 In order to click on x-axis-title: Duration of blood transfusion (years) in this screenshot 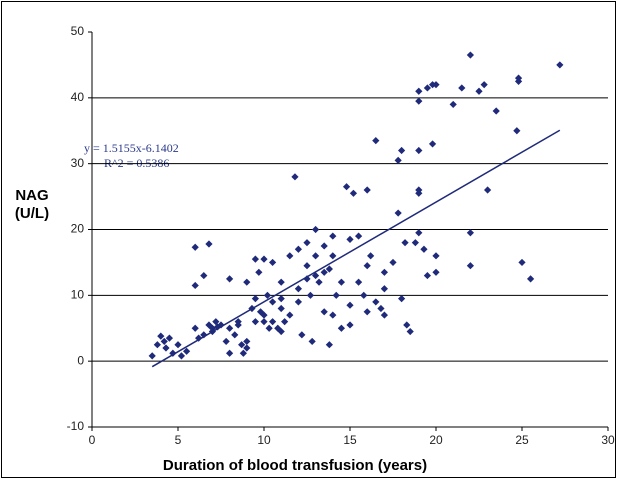, I will do `click(295, 465)`.